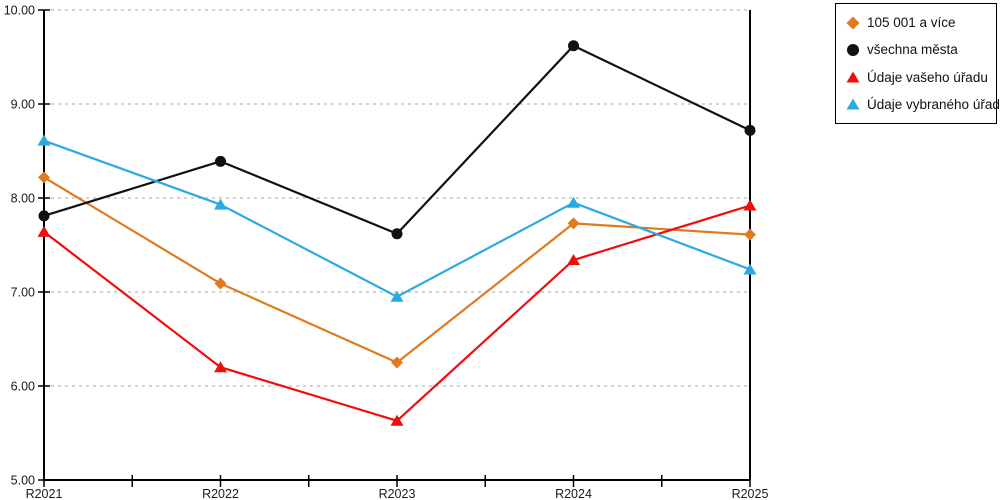 This screenshot has height=500, width=1000. What do you see at coordinates (911, 23) in the screenshot?
I see `legend-label-0: 105 001 a více` at bounding box center [911, 23].